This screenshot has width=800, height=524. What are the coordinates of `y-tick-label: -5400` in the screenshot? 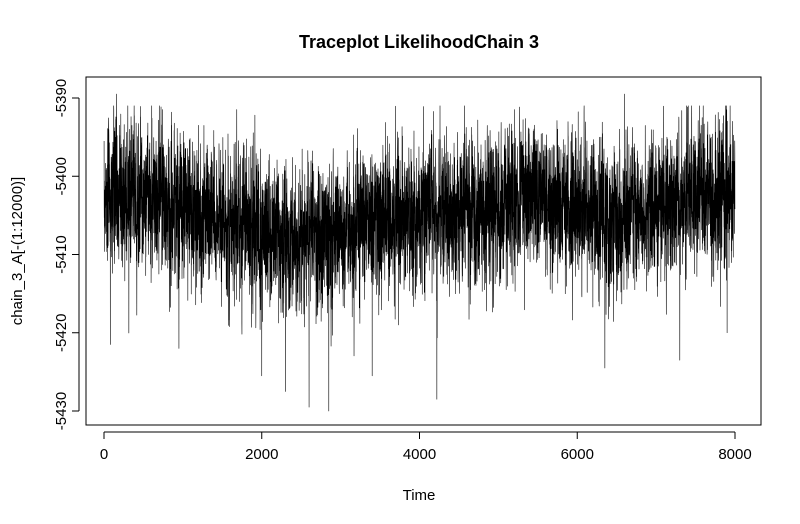 It's located at (61, 176).